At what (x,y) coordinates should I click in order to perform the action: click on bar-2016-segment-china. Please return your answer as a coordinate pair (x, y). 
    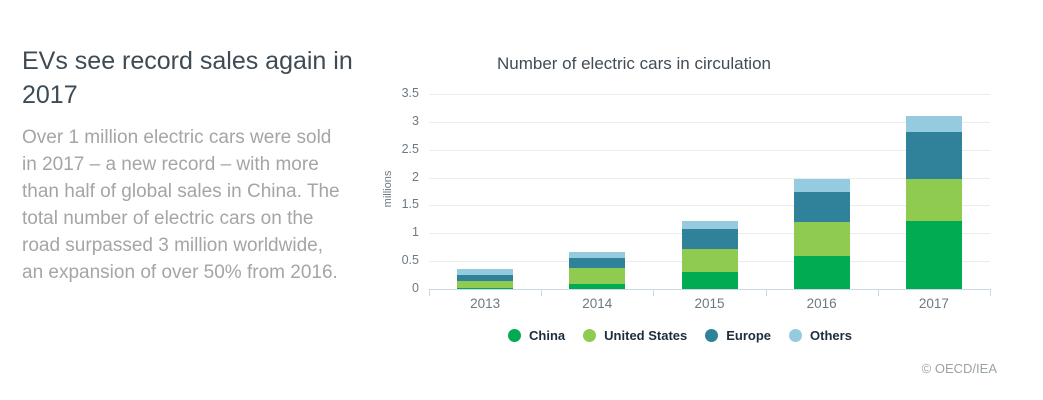
    Looking at the image, I should click on (822, 272).